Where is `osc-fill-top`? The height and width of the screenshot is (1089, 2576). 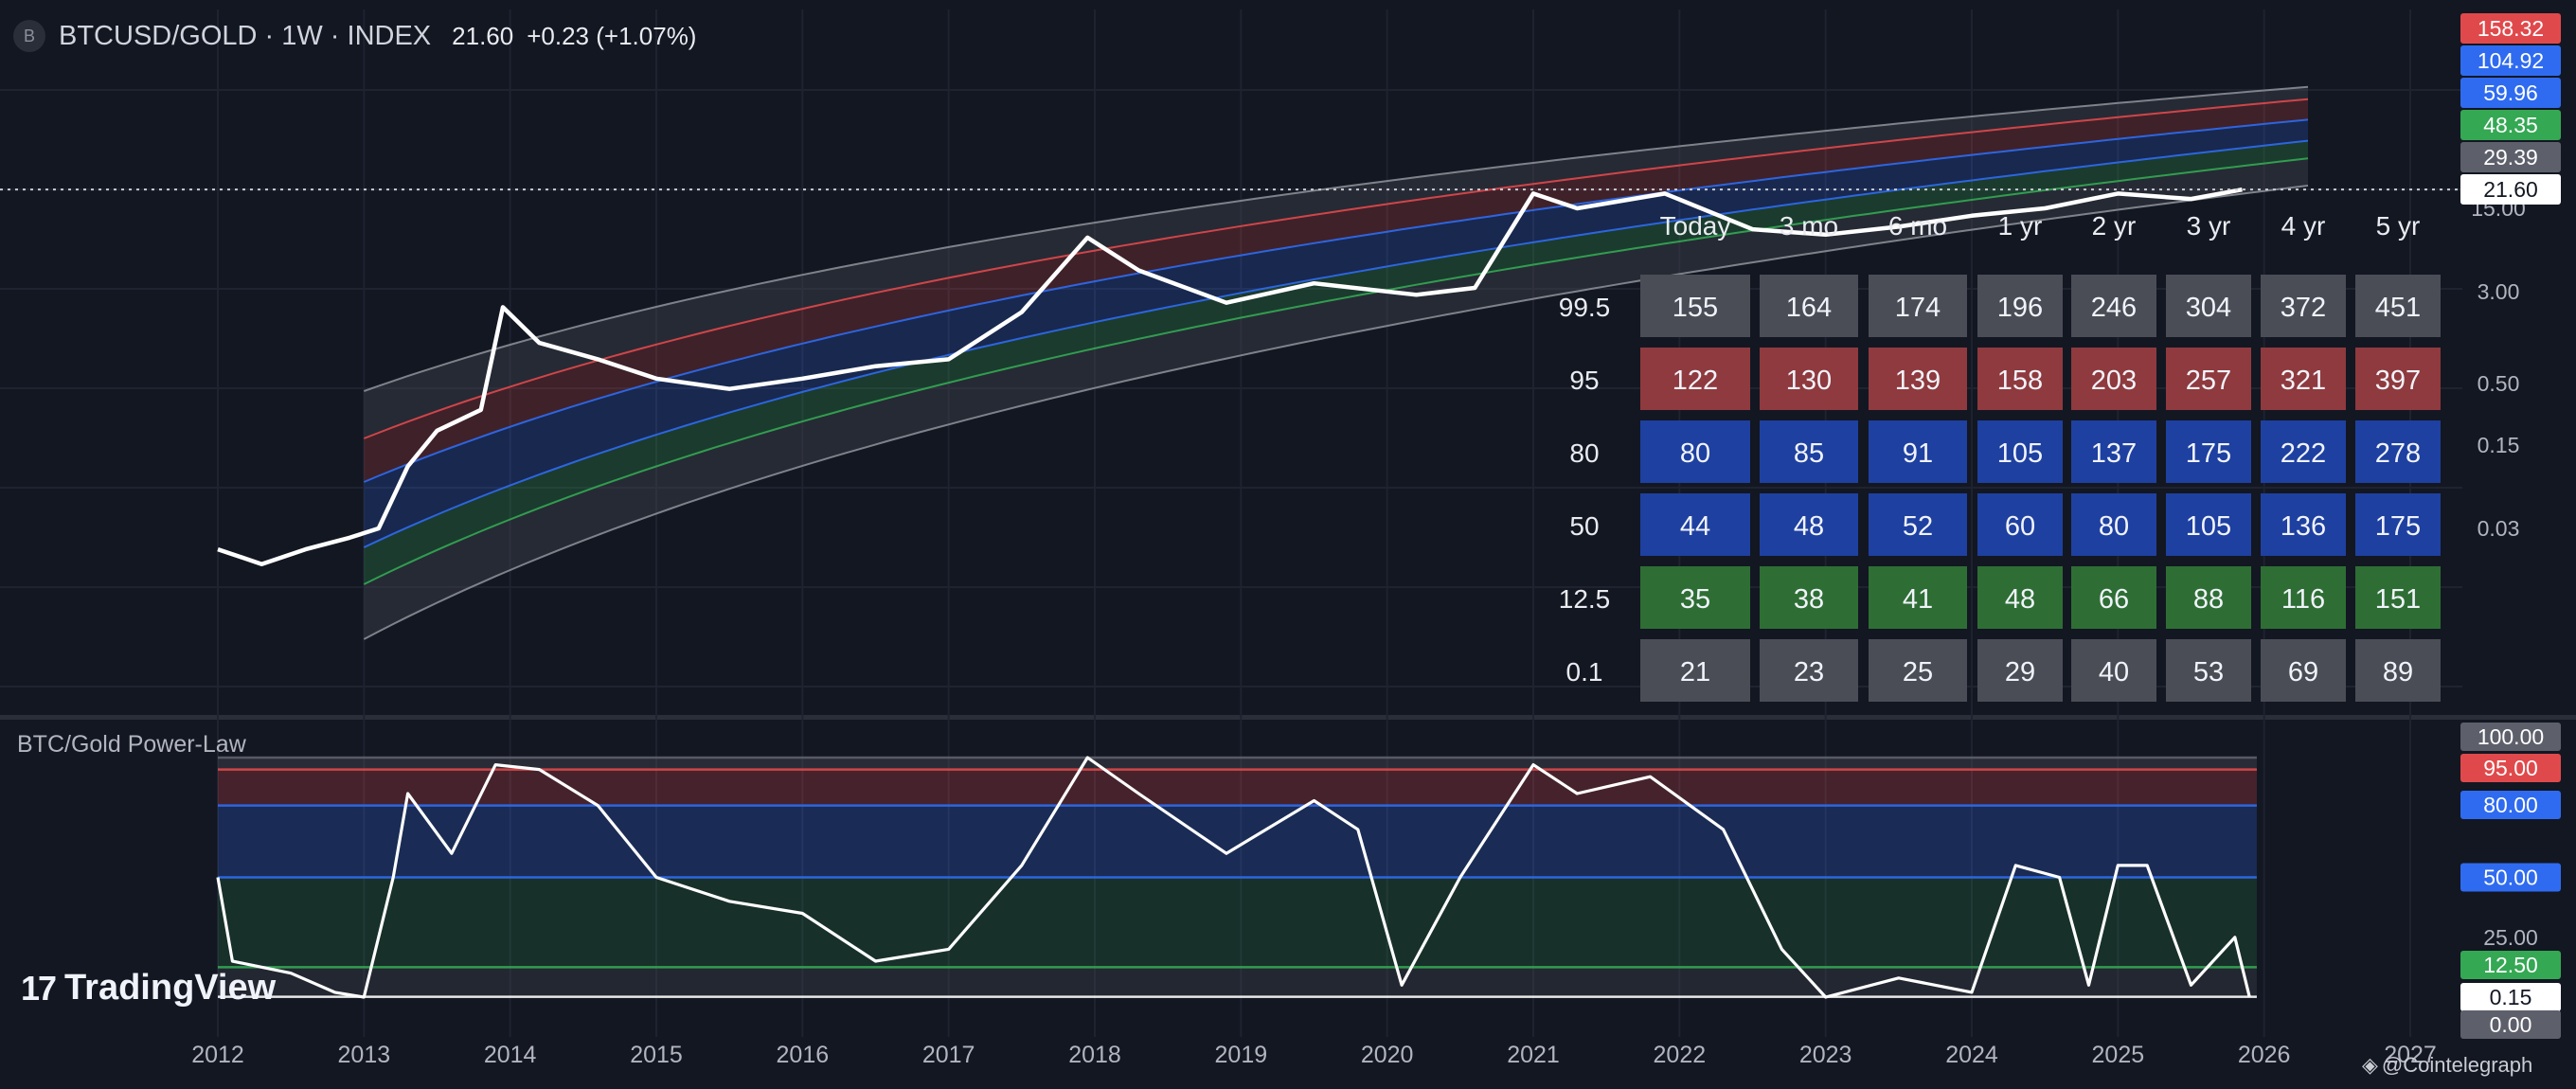
osc-fill-top is located at coordinates (1237, 764).